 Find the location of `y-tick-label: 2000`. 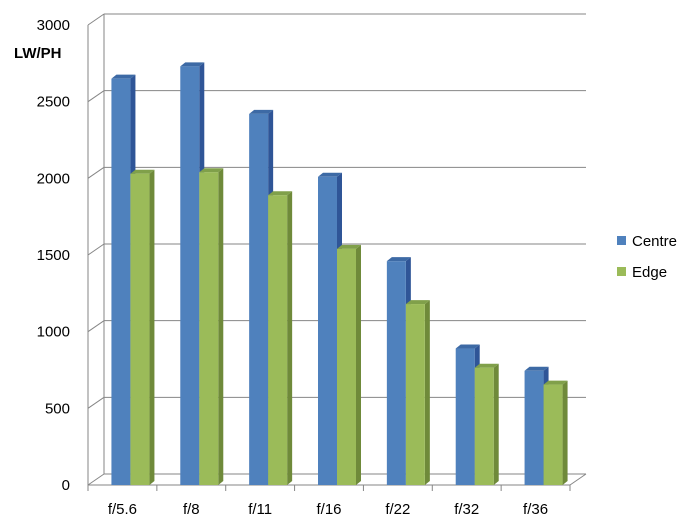

y-tick-label: 2000 is located at coordinates (53, 178).